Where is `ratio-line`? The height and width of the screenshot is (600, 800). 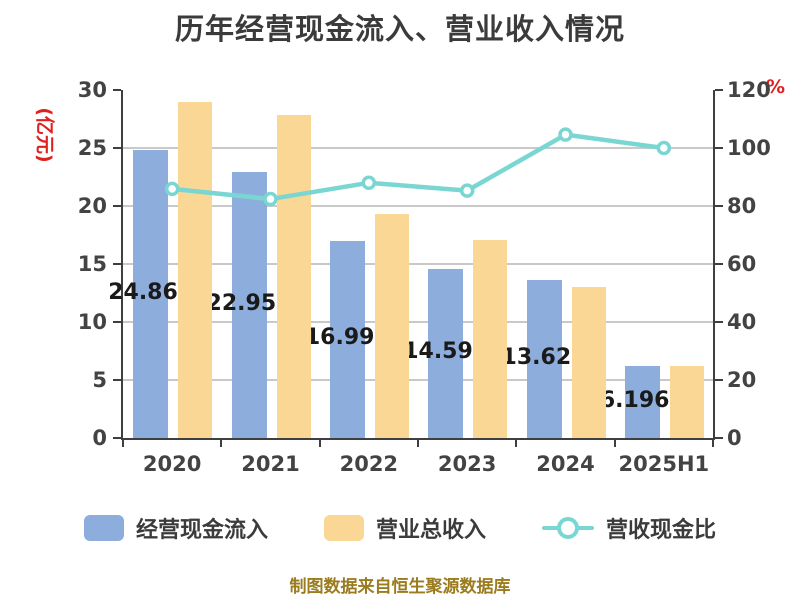
ratio-line is located at coordinates (418, 167).